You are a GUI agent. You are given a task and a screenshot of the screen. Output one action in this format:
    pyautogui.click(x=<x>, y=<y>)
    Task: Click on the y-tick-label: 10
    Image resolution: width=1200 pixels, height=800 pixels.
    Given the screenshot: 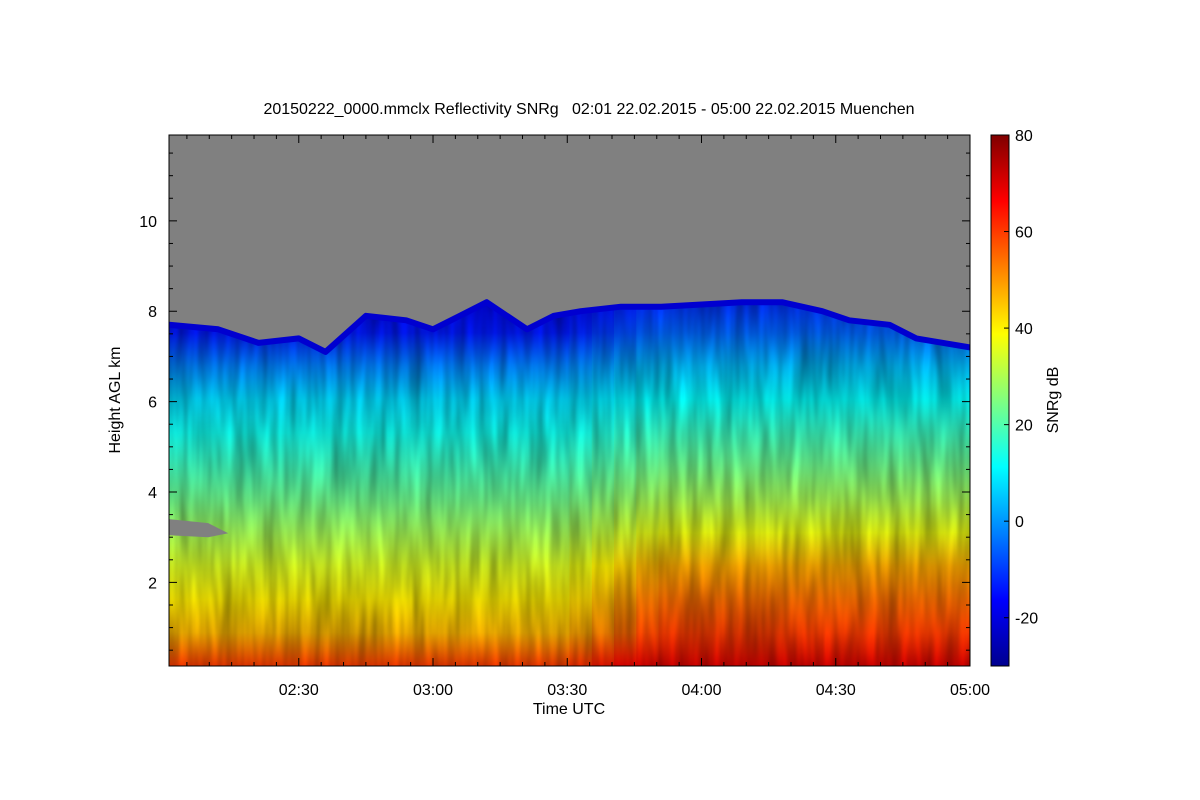 What is the action you would take?
    pyautogui.click(x=148, y=222)
    